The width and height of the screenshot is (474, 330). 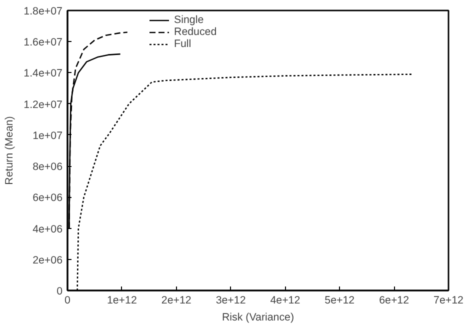 What do you see at coordinates (47, 229) in the screenshot?
I see `y-tick-label: 4e+06` at bounding box center [47, 229].